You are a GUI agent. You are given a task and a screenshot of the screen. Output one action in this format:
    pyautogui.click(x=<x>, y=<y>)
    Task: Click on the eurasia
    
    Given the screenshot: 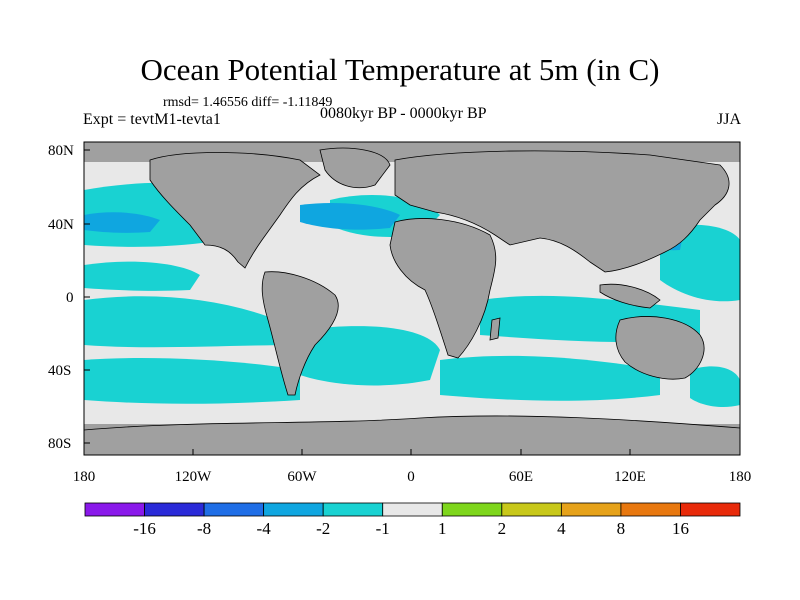 What is the action you would take?
    pyautogui.click(x=562, y=211)
    